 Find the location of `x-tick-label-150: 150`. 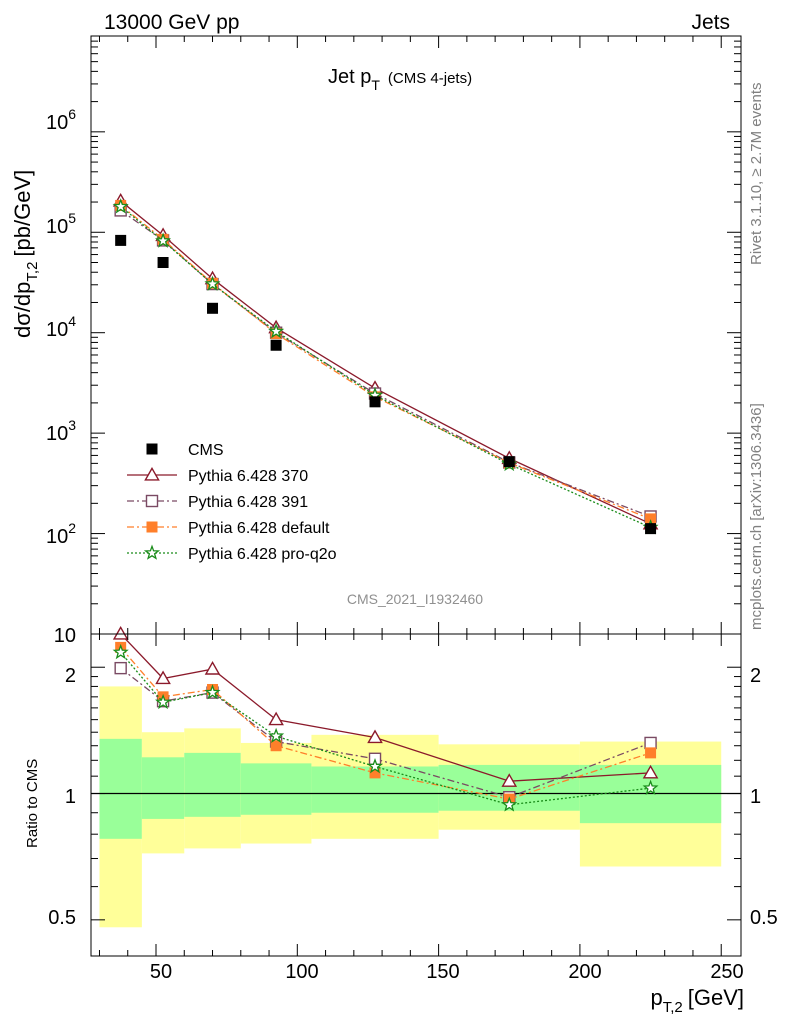

x-tick-label-150: 150 is located at coordinates (442, 972).